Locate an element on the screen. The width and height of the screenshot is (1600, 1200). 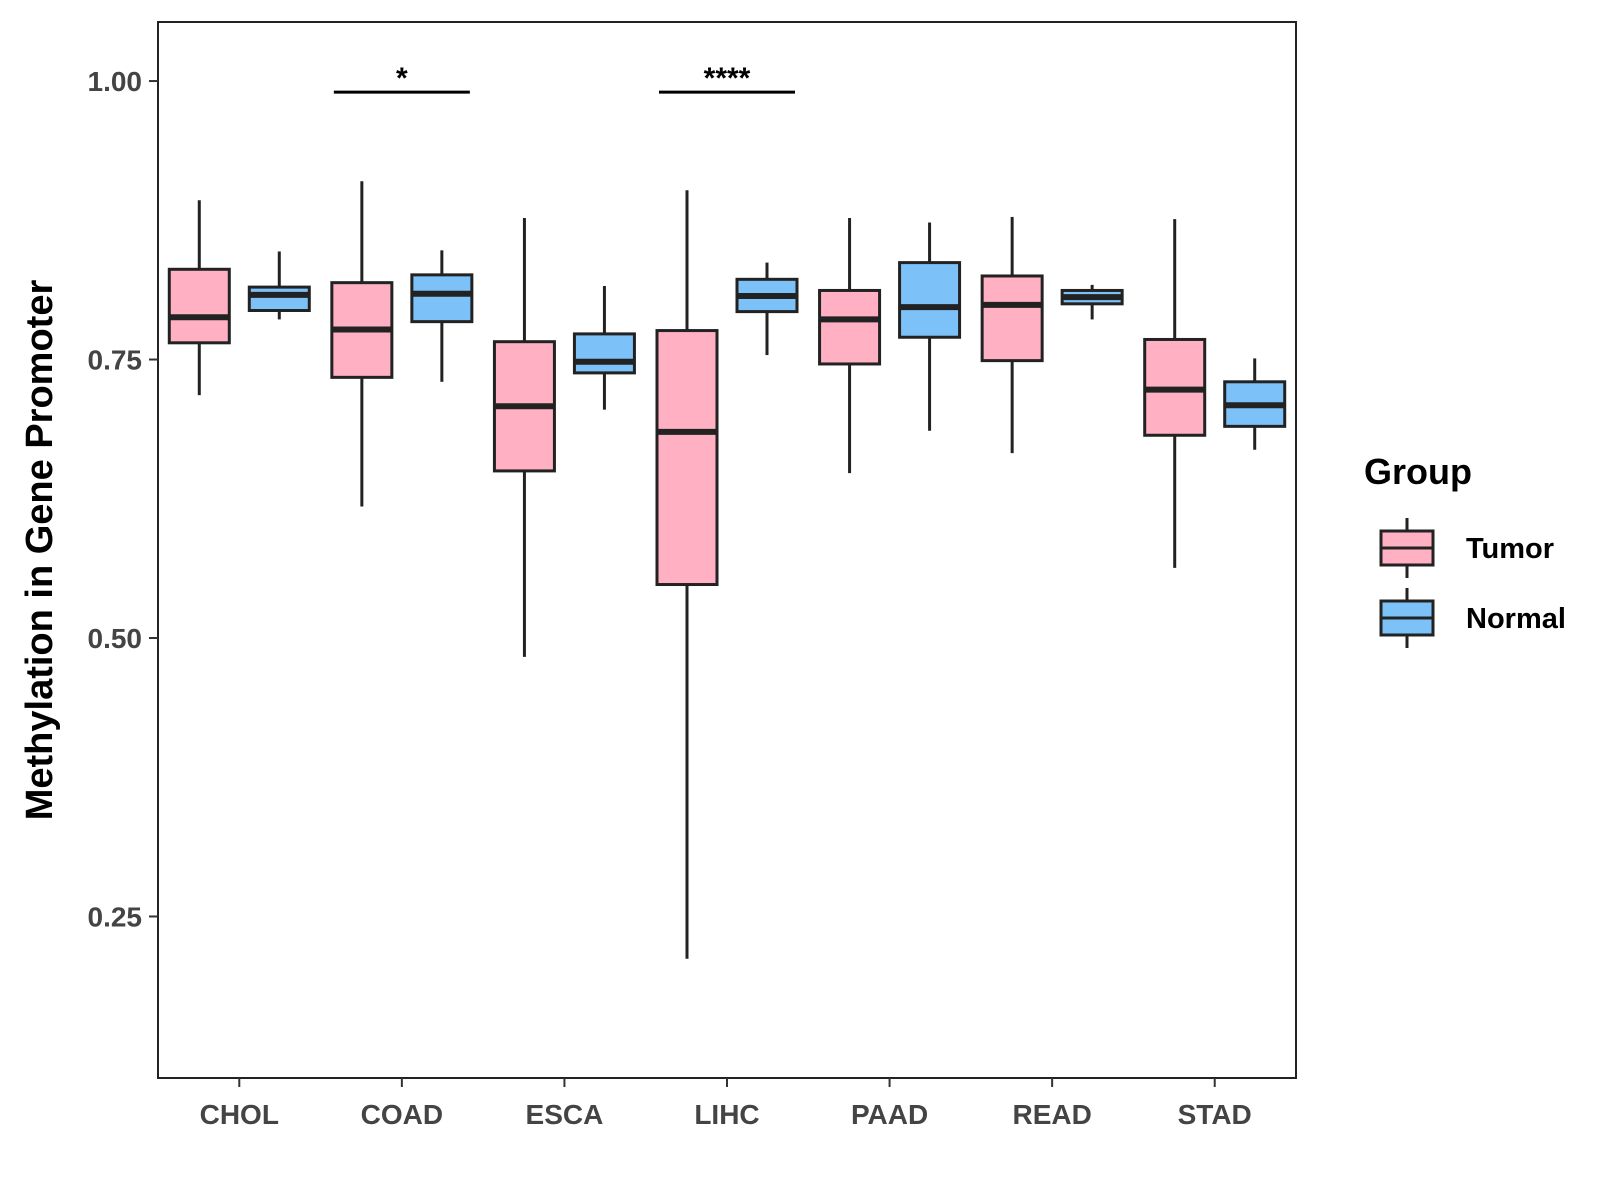
significance-label: * is located at coordinates (402, 78).